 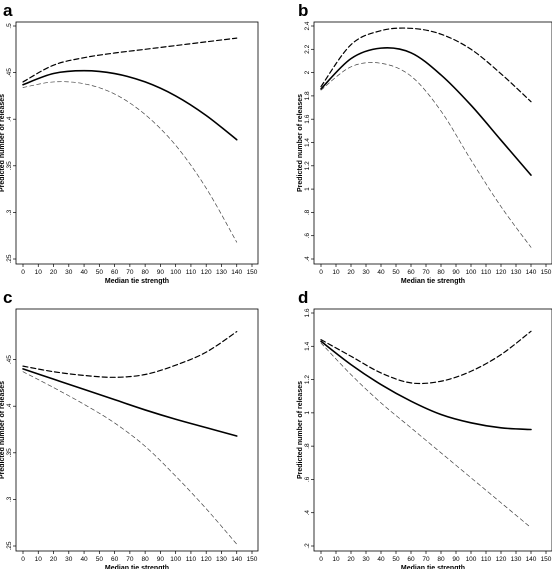 I want to click on y-tick-label: 2.4, so click(x=307, y=25).